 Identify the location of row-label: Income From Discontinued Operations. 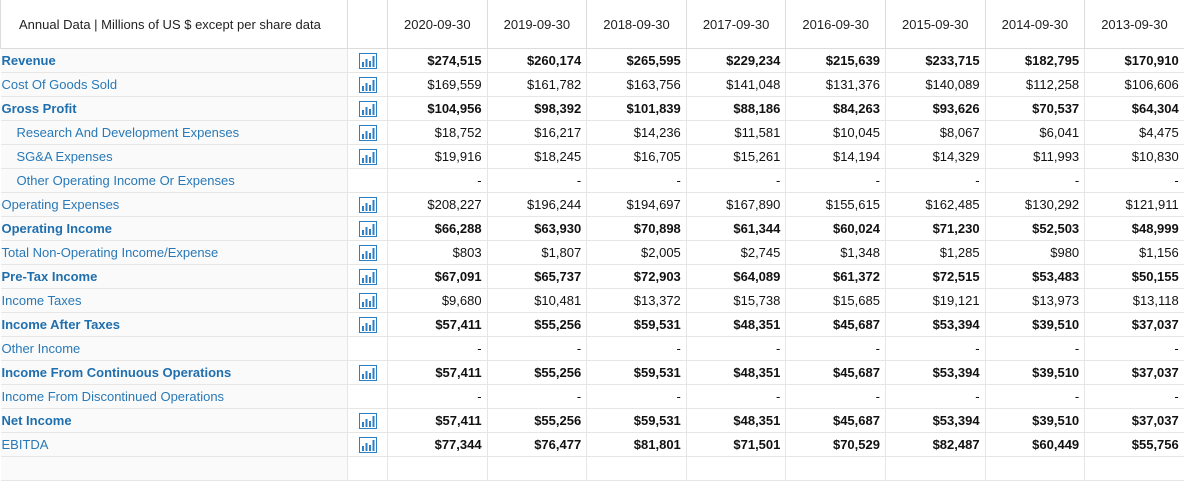
(174, 397).